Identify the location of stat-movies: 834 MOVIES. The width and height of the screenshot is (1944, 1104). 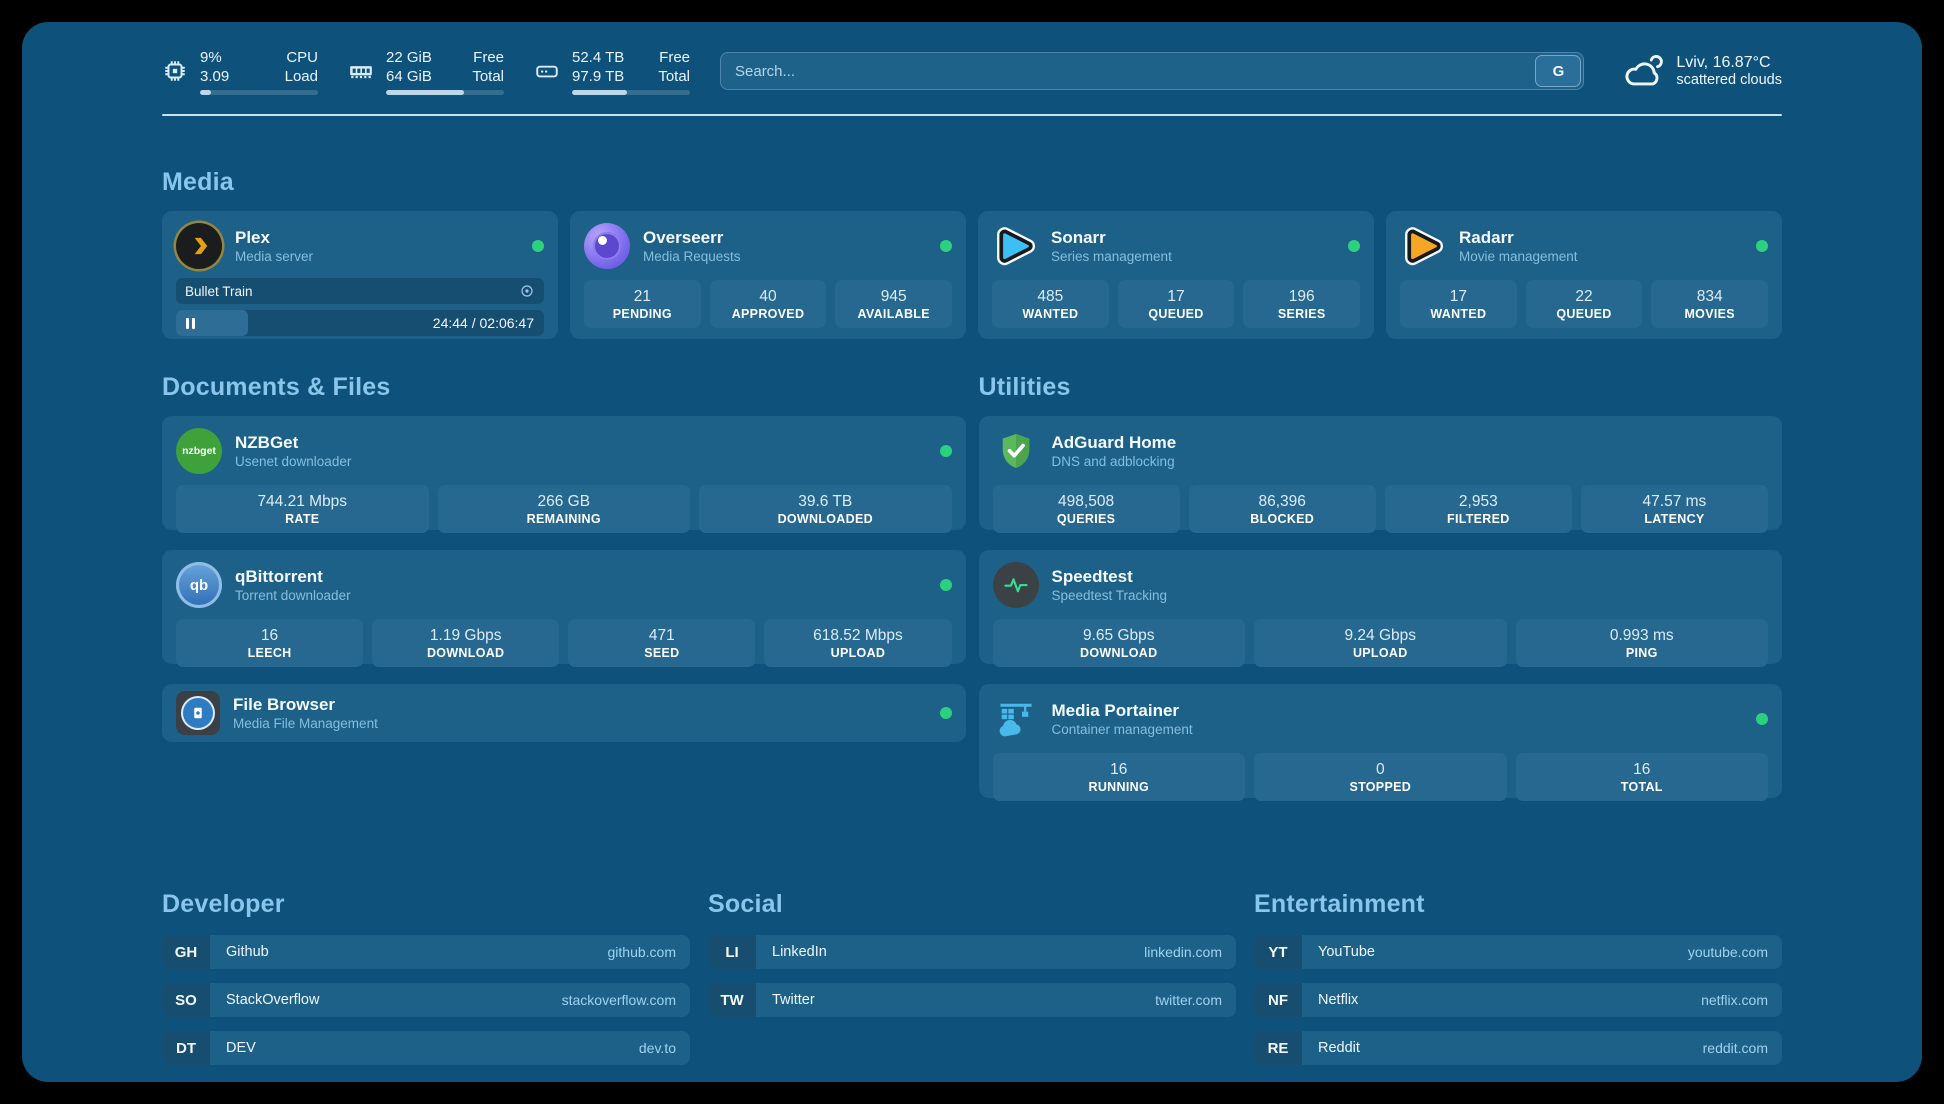
(1710, 304).